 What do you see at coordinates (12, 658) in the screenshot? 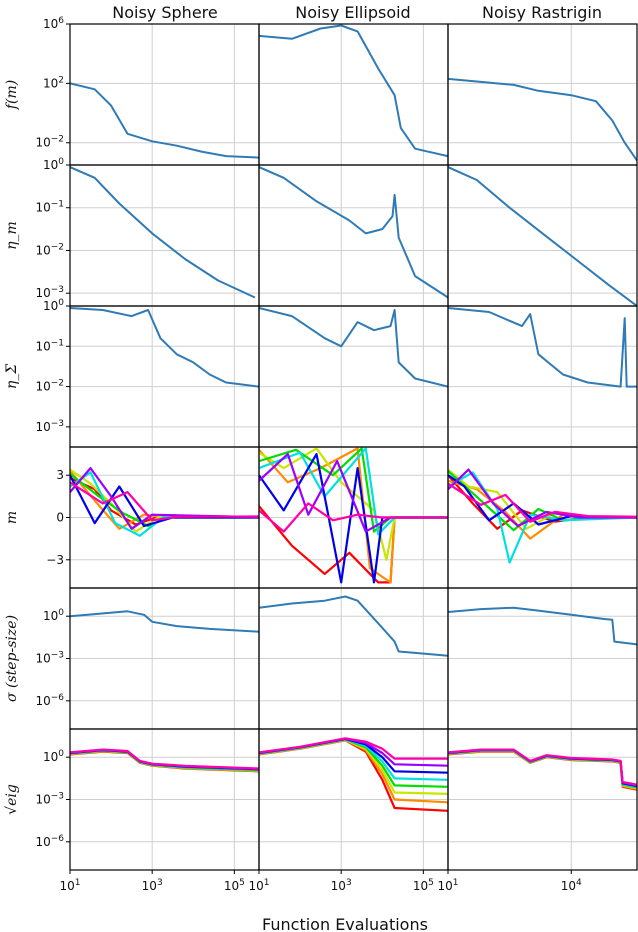
I see `row-label-sigma: σ (step-size)` at bounding box center [12, 658].